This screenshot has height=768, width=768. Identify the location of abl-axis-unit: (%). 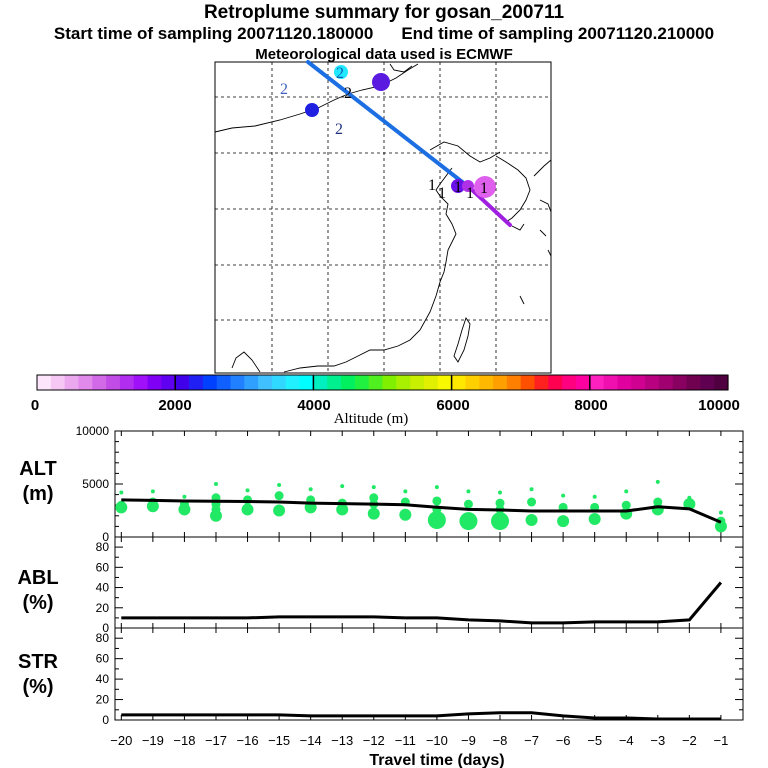
(37, 603).